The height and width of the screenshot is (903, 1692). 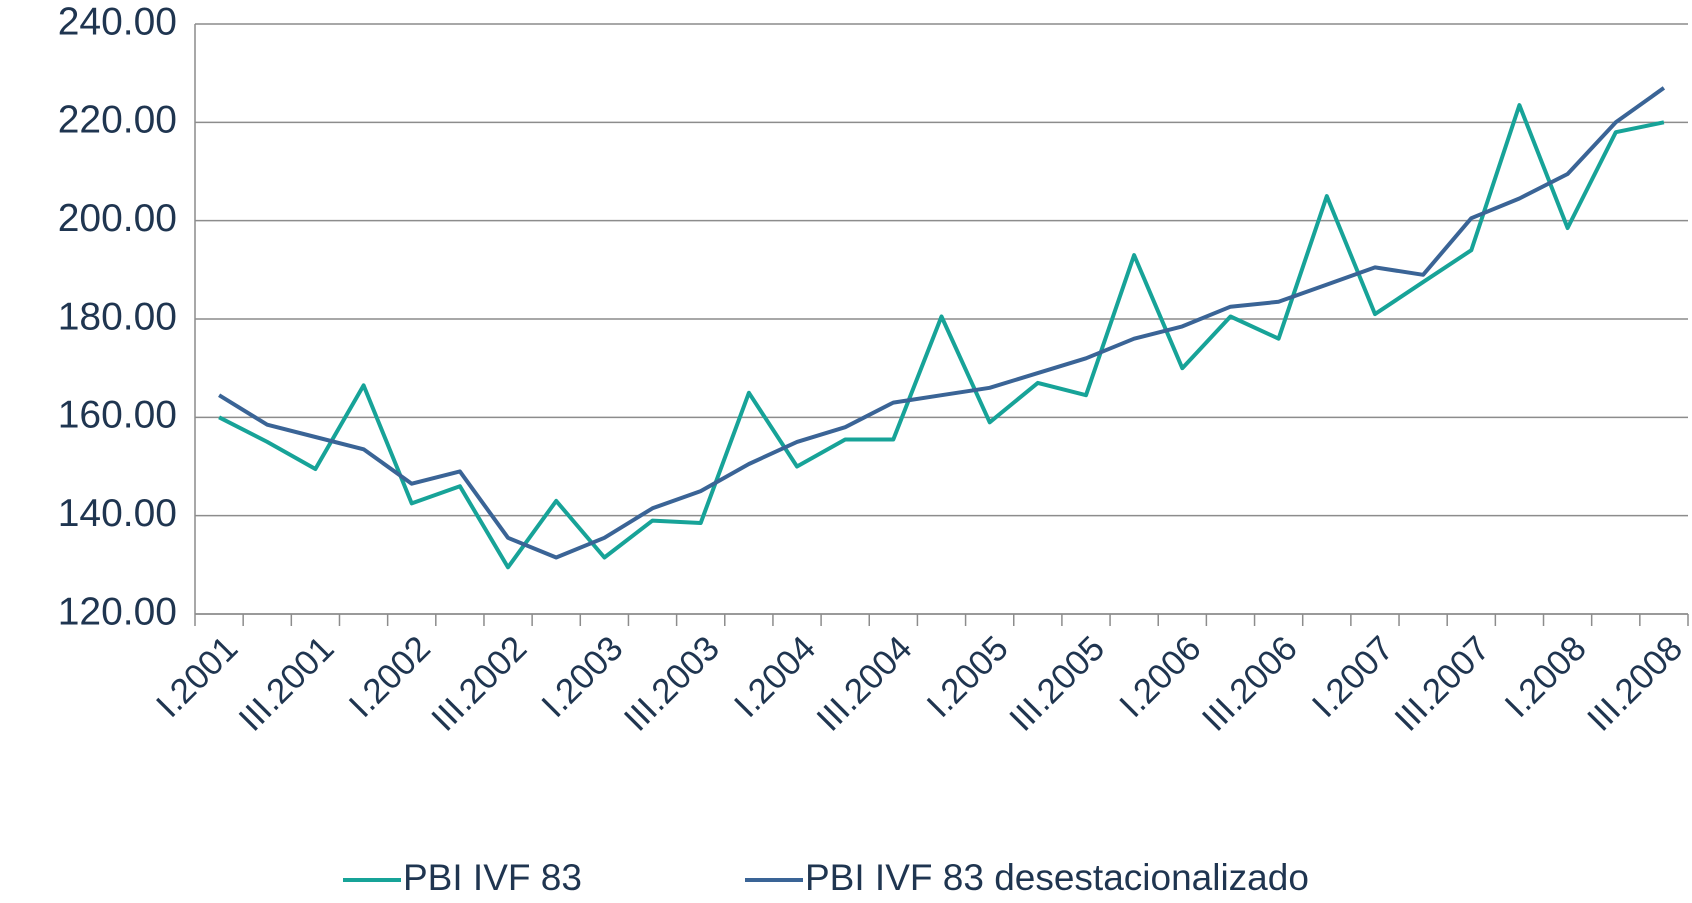 What do you see at coordinates (864, 684) in the screenshot?
I see `x-tick-label: III.2004` at bounding box center [864, 684].